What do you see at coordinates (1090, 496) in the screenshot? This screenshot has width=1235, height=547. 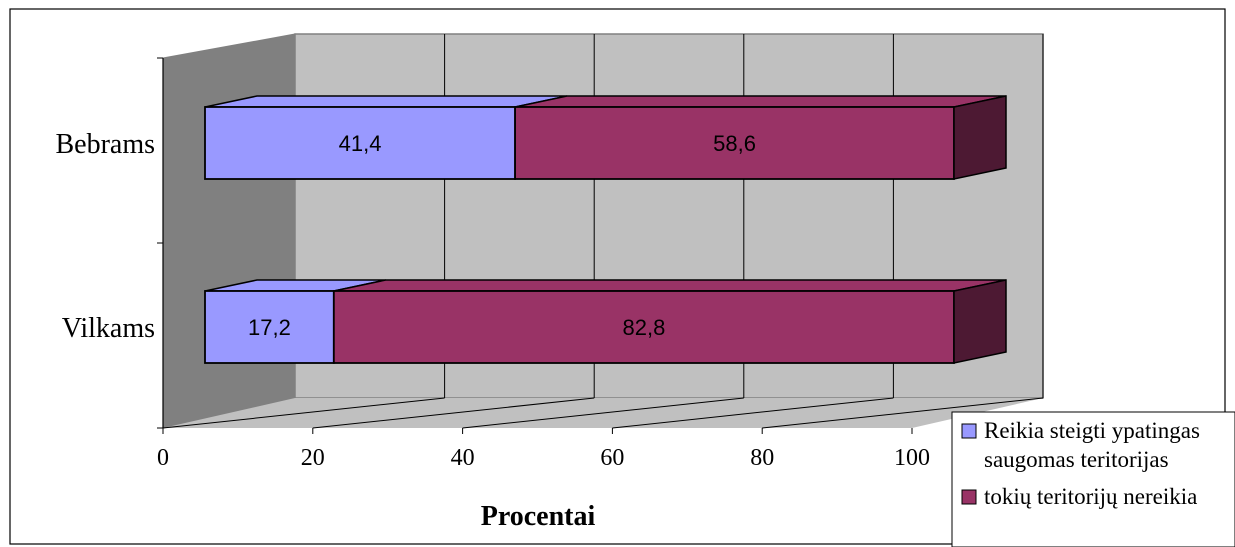 I see `legend-label: tokių teritorijų nereikia` at bounding box center [1090, 496].